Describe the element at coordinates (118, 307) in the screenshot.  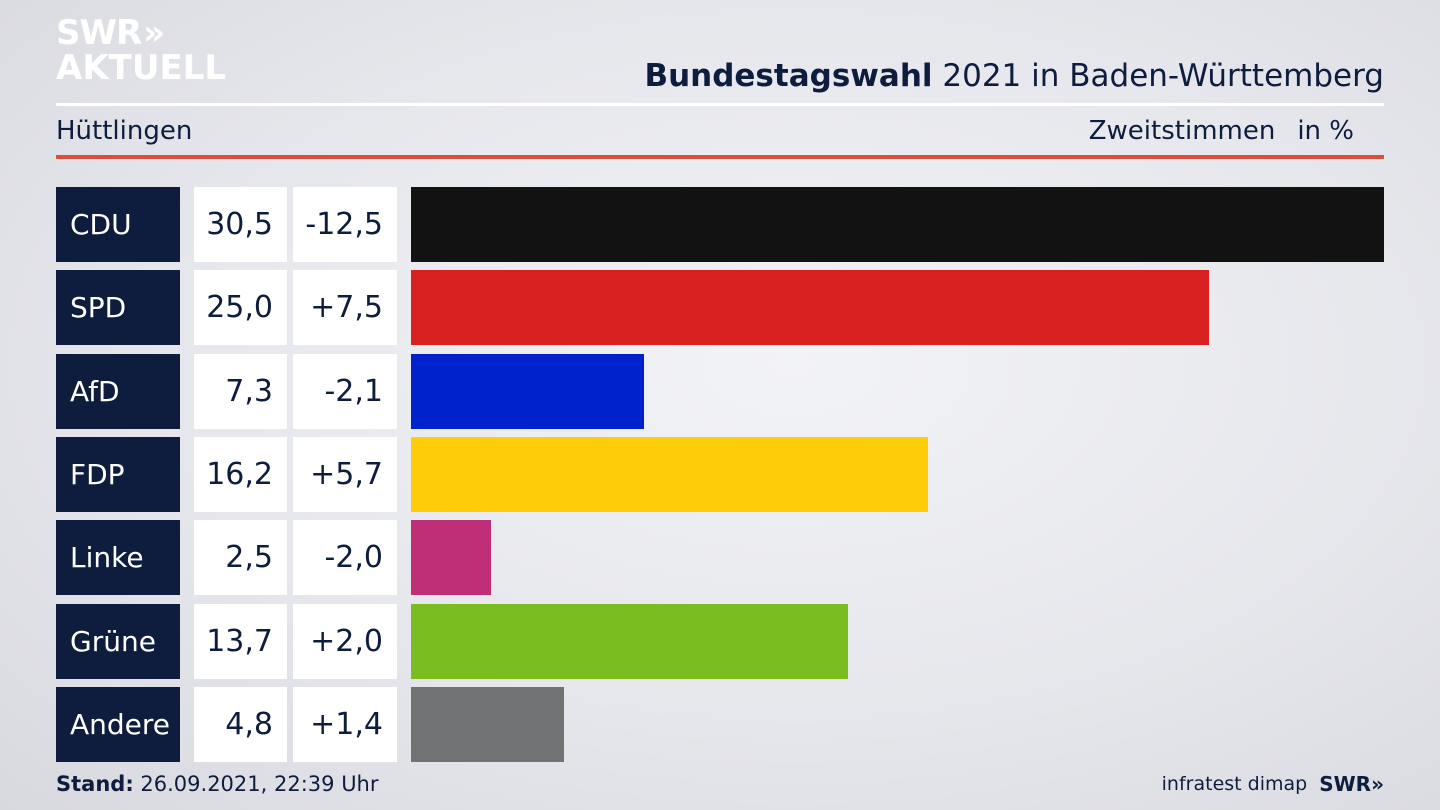
I see `party-label: SPD` at that location.